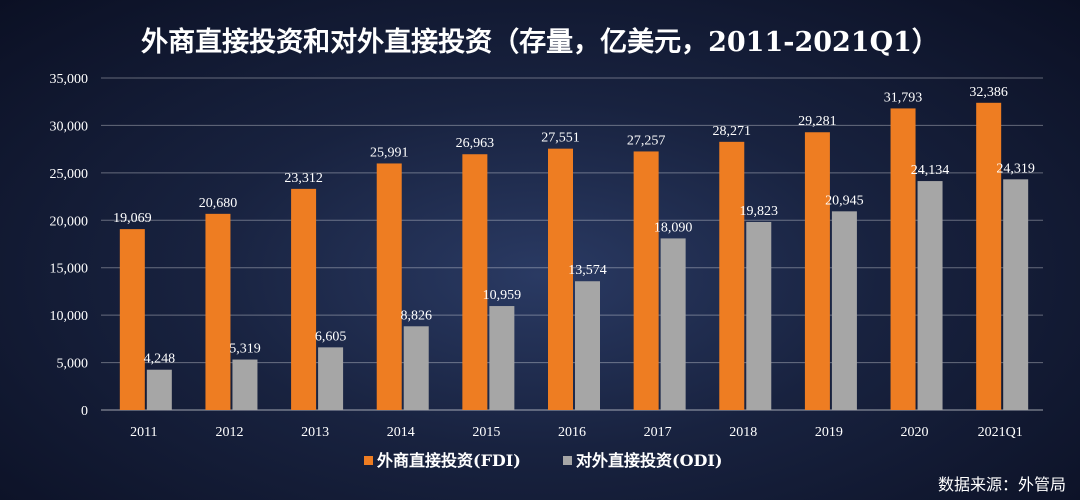 The image size is (1080, 500). Describe the element at coordinates (844, 200) in the screenshot. I see `data-label-odi: 20,945` at that location.